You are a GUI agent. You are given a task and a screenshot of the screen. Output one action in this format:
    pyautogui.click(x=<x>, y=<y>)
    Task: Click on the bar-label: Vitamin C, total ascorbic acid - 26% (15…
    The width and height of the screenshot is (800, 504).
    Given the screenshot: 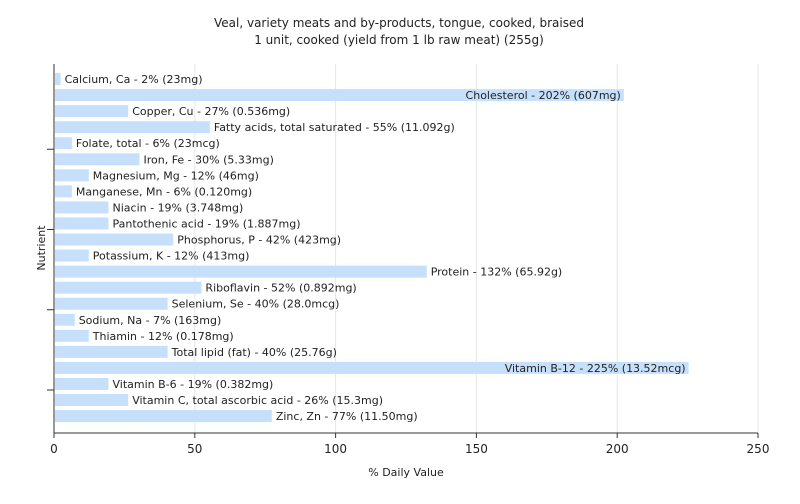 What is the action you would take?
    pyautogui.click(x=257, y=400)
    